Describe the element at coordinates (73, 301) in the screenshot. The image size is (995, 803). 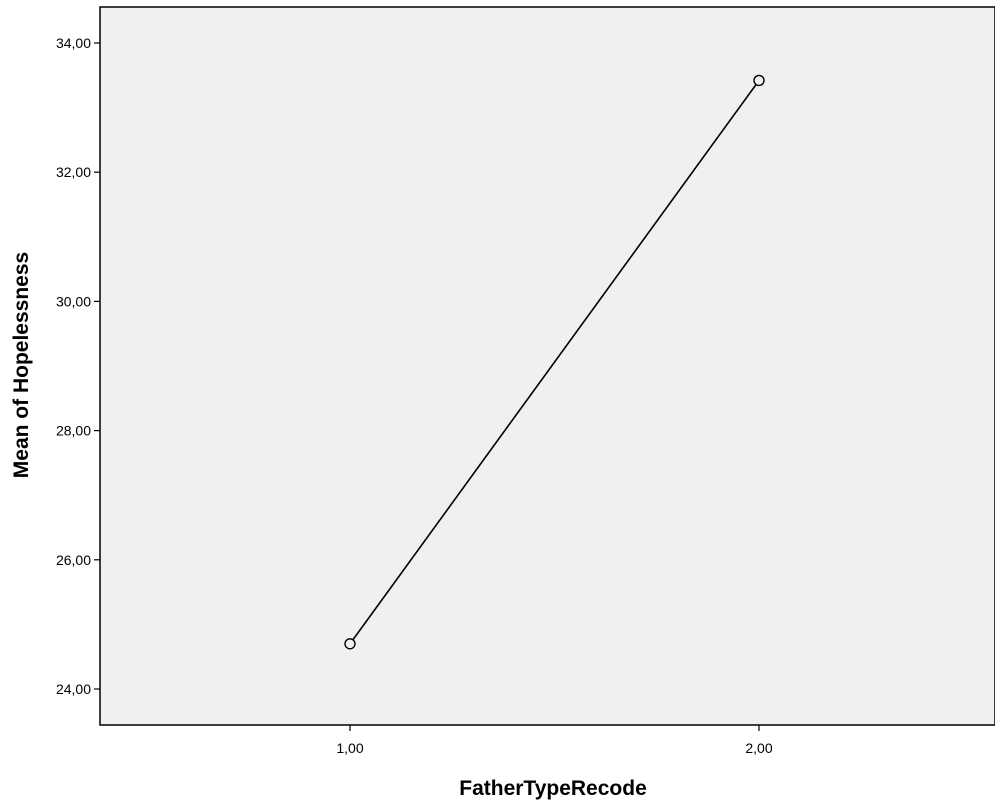
I see `y-tick-label: 30,00` at that location.